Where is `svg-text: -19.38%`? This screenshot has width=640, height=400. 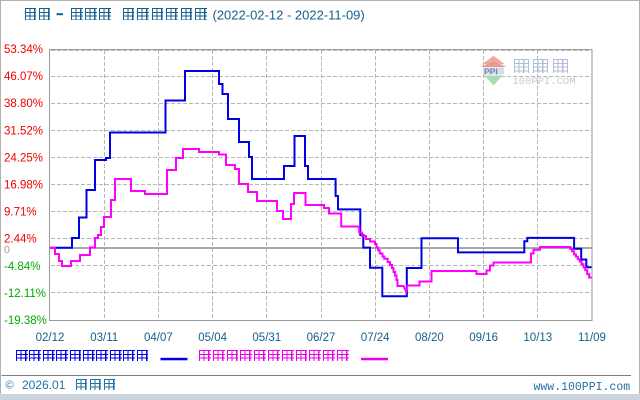 svg-text: -19.38% is located at coordinates (25, 321).